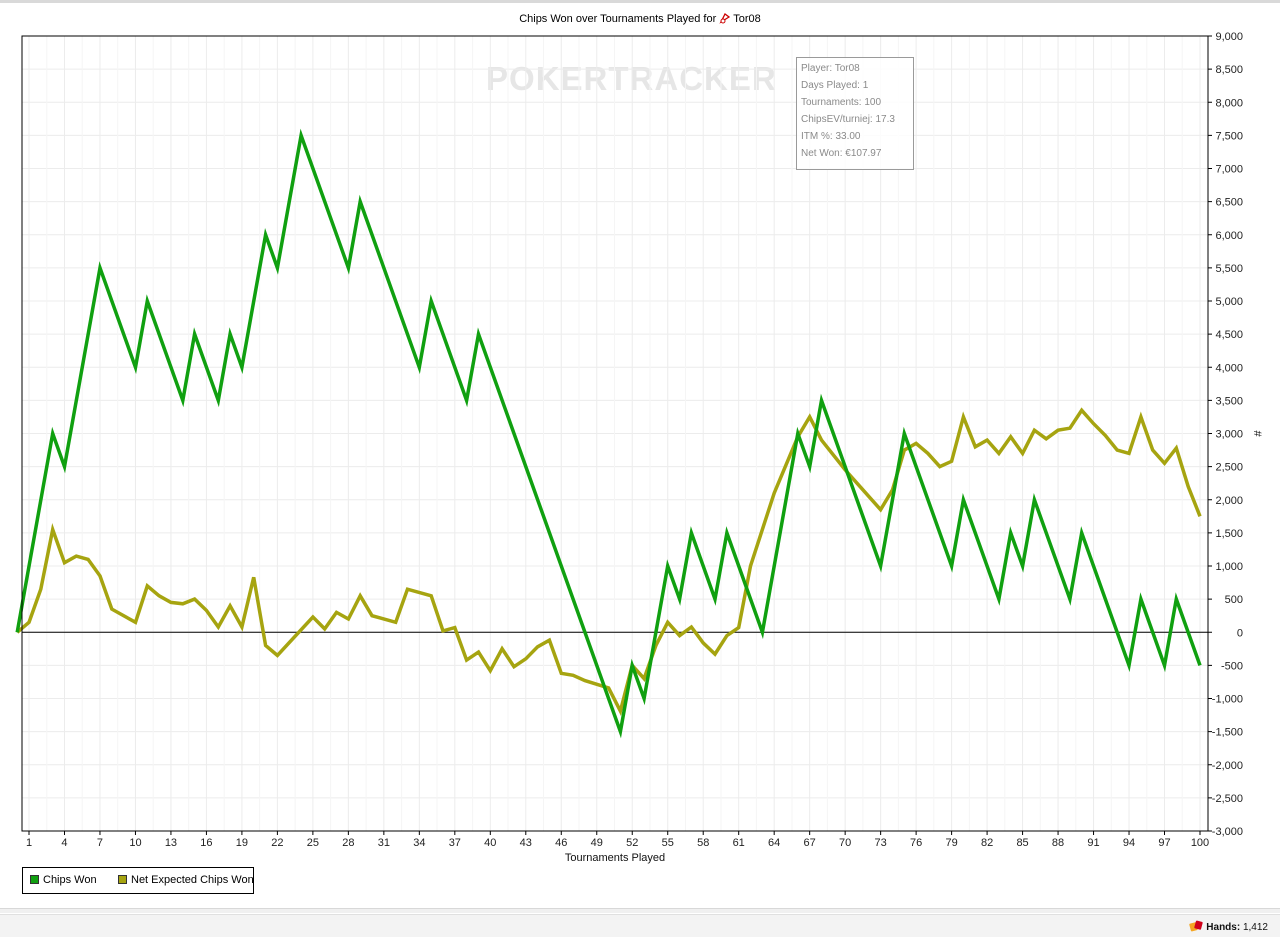  Describe the element at coordinates (835, 85) in the screenshot. I see `stat-days-played: Days Played: 1` at that location.